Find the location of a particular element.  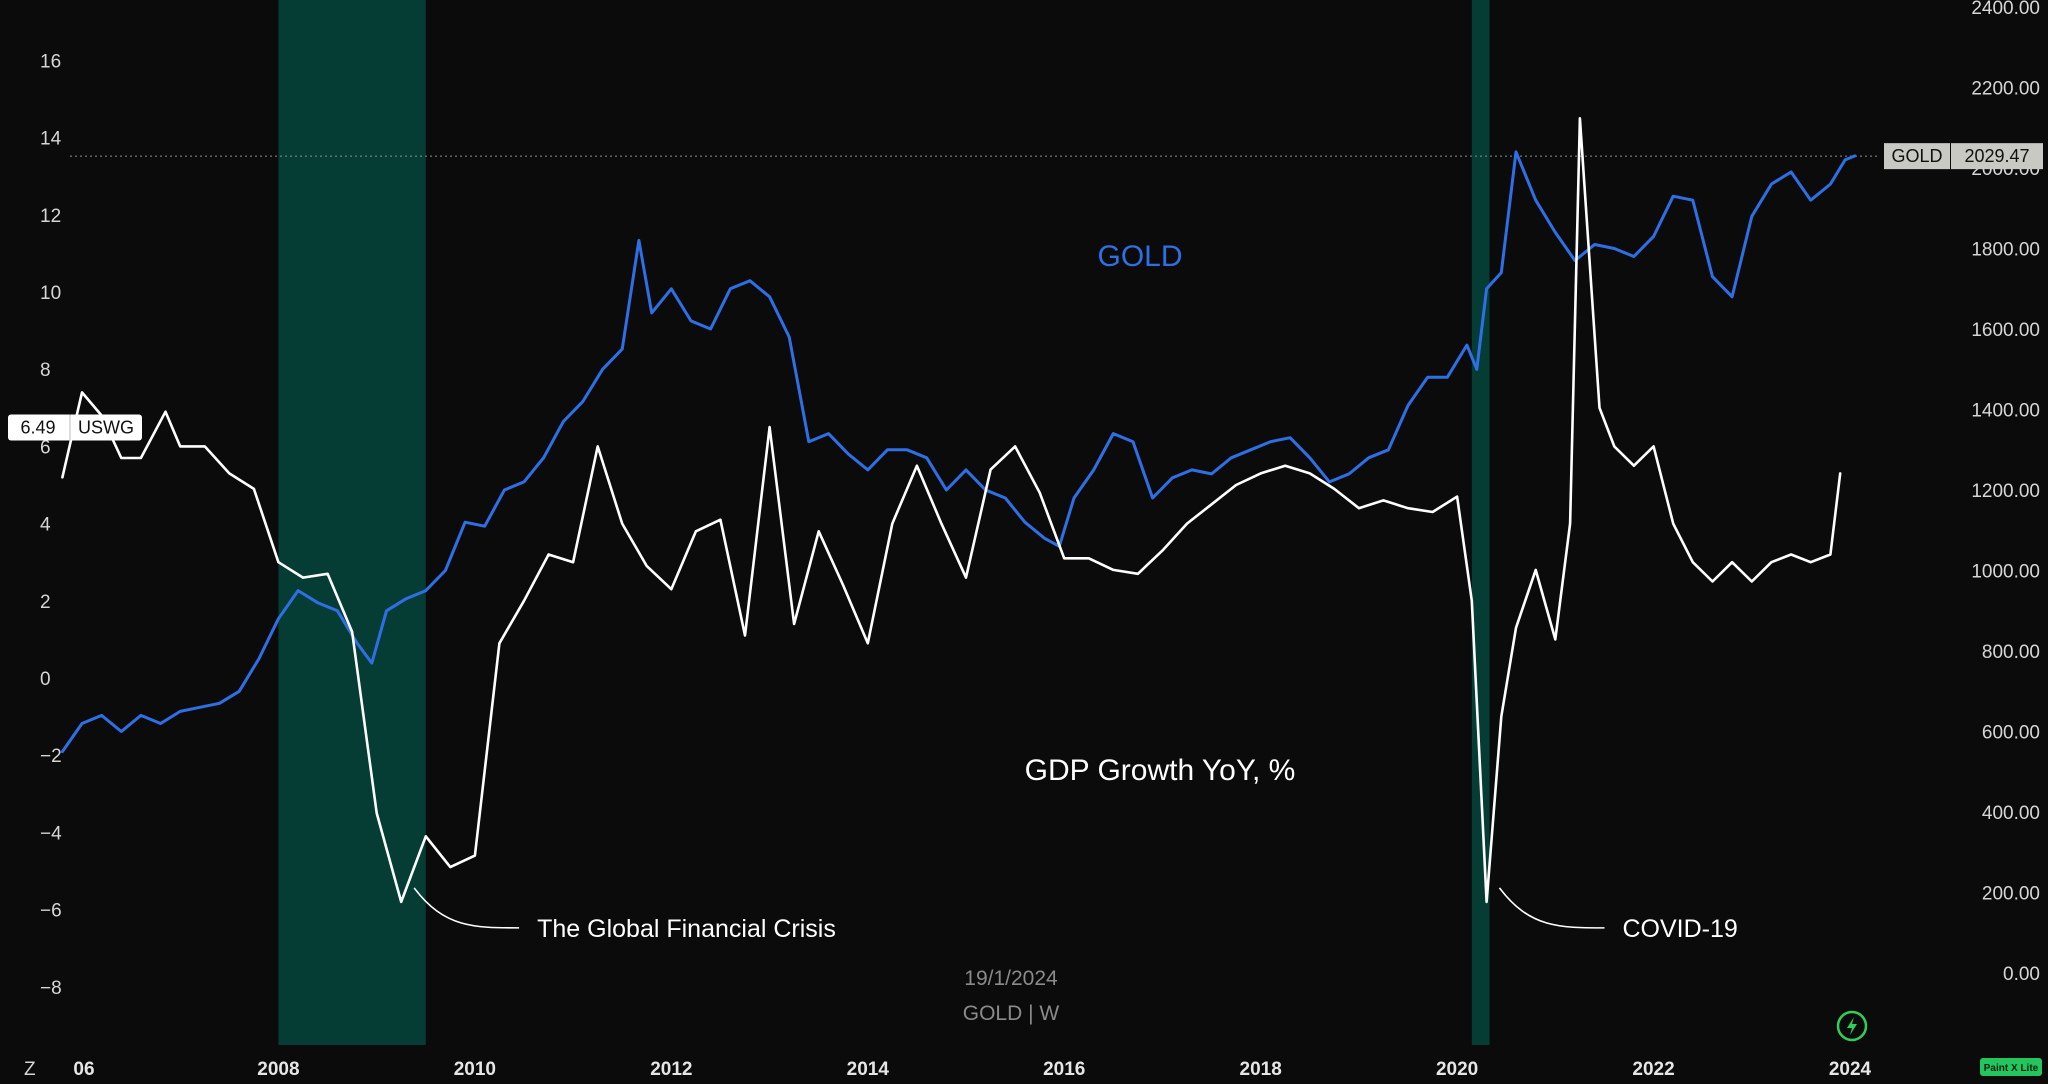

right-axis-tick: 1000.00 is located at coordinates (2005, 572).